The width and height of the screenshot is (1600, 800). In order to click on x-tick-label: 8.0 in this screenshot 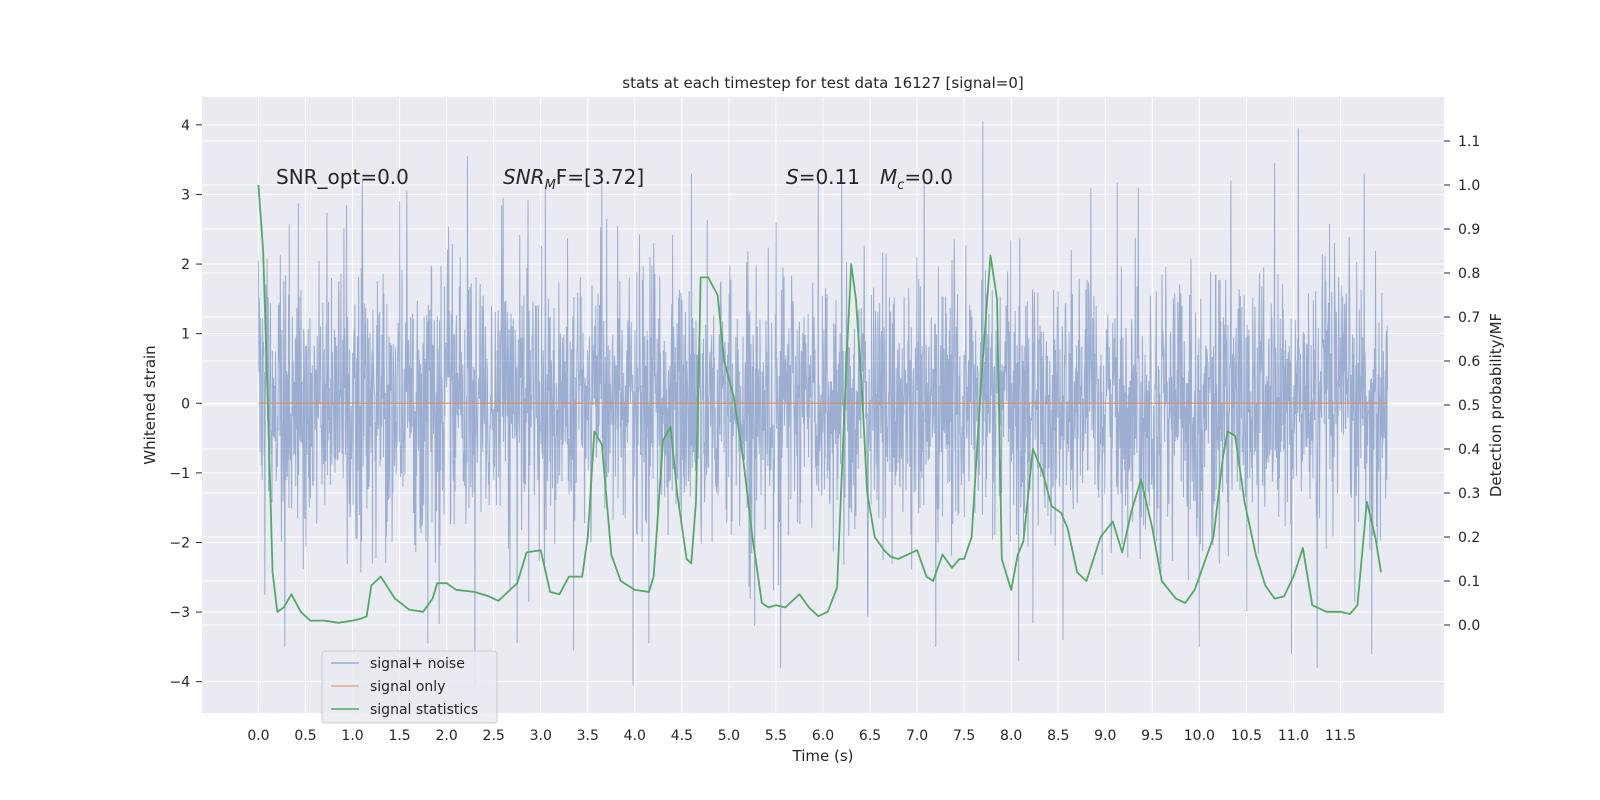, I will do `click(1011, 736)`.